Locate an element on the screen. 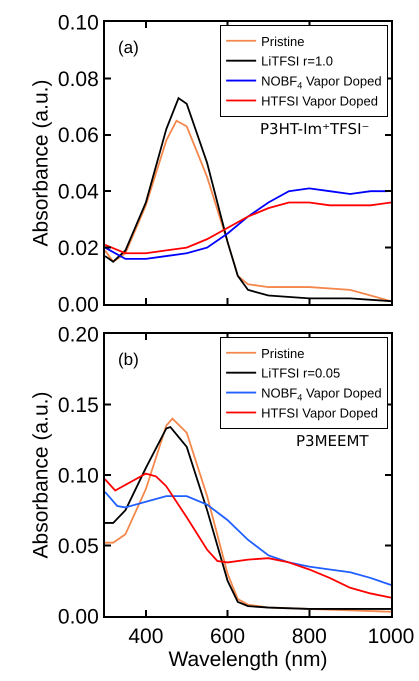  y-tick-label: 0.06 is located at coordinates (78, 136).